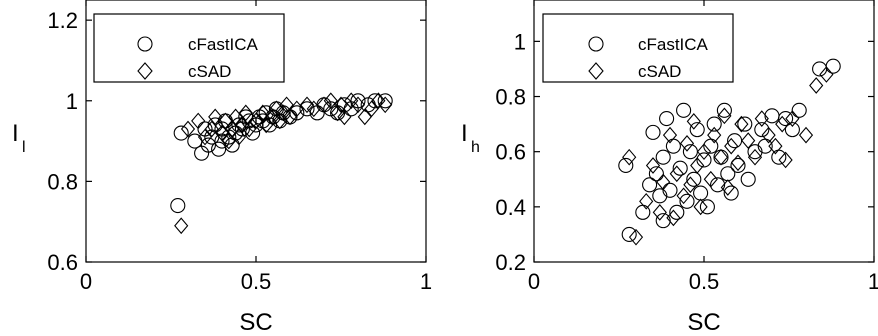 This screenshot has width=878, height=336. What do you see at coordinates (659, 71) in the screenshot?
I see `legend-label-csad-right: cSAD` at bounding box center [659, 71].